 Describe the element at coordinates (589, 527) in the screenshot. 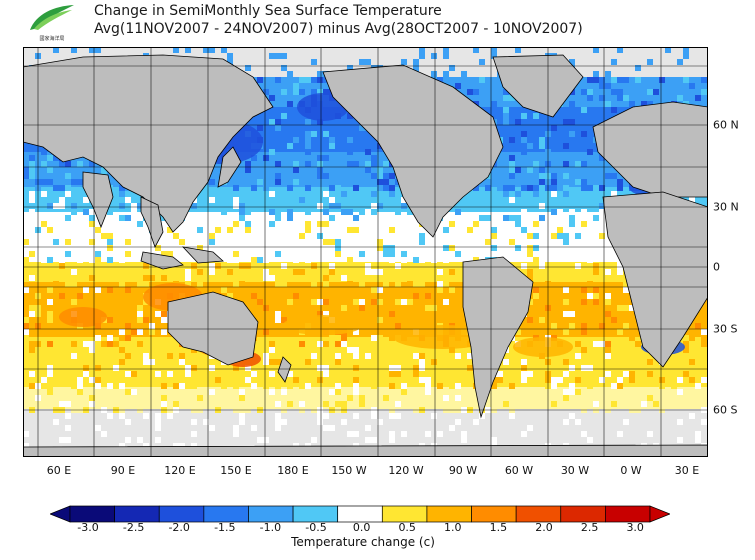

I see `colorbar-tick-label: 2.5` at that location.